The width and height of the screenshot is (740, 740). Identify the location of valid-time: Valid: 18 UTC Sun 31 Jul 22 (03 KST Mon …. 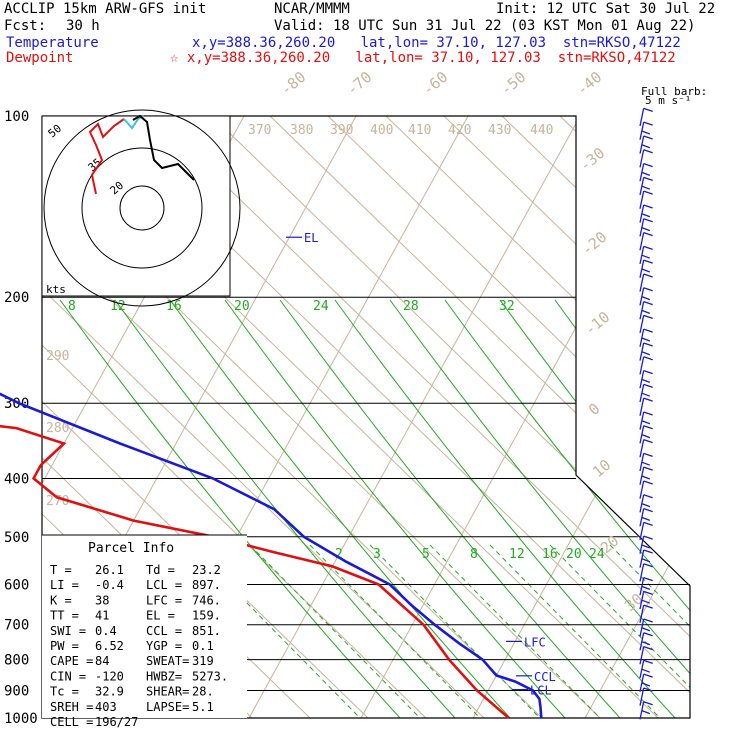
(485, 26).